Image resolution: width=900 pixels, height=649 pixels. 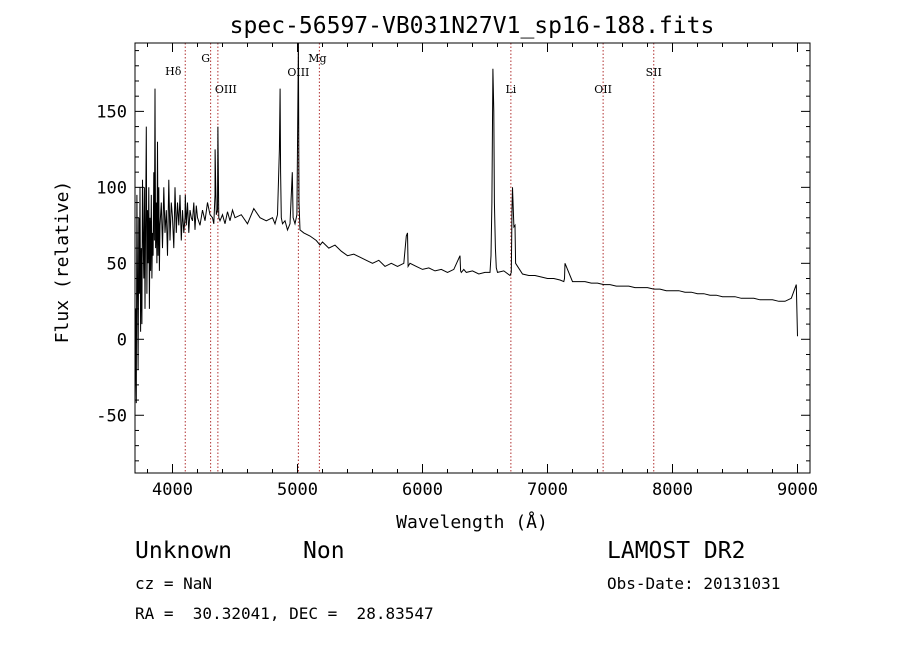 What do you see at coordinates (111, 416) in the screenshot?
I see `y-tick-label: -50` at bounding box center [111, 416].